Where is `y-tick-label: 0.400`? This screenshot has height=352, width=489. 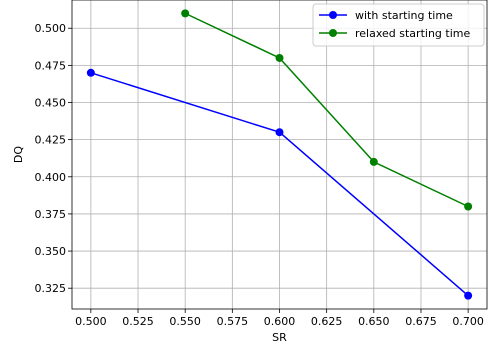
y-tick-label: 0.400 is located at coordinates (51, 177).